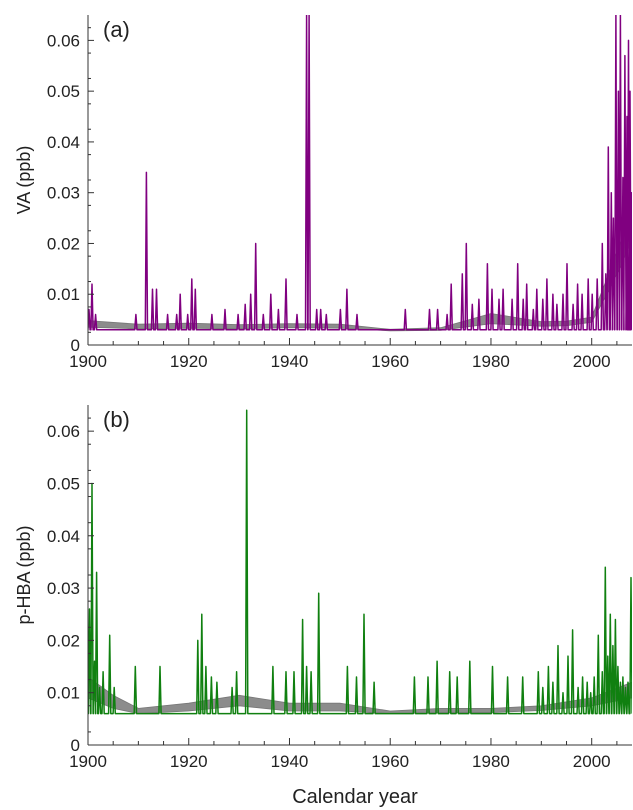  Describe the element at coordinates (24, 574) in the screenshot. I see `y-axis-title: p-HBA (ppb)` at that location.